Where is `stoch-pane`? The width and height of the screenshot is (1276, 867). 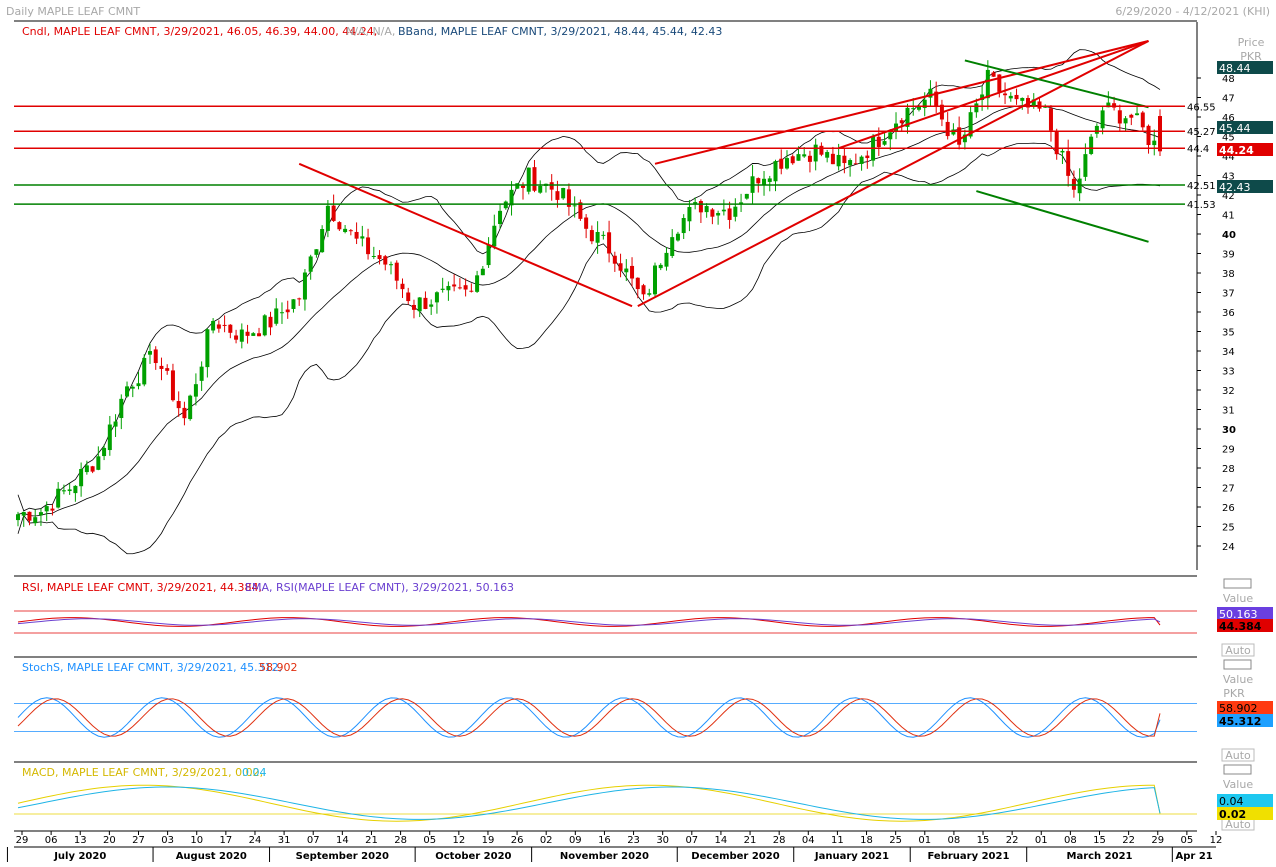 stoch-pane is located at coordinates (605, 717).